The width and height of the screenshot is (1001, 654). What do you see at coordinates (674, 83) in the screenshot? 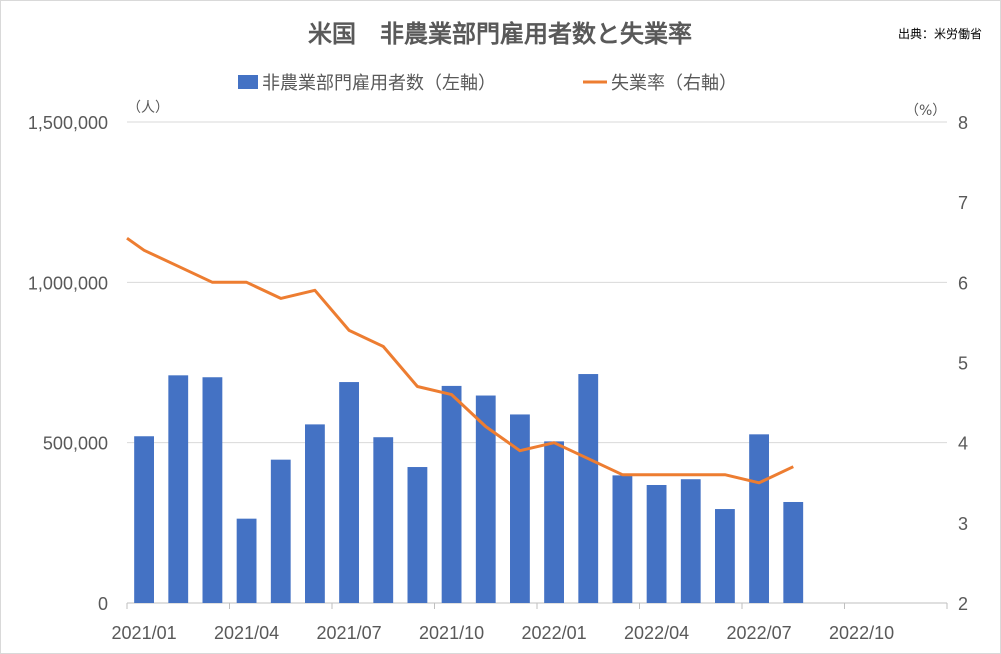
I see `legend-line-label: 失業率（右軸）` at bounding box center [674, 83].